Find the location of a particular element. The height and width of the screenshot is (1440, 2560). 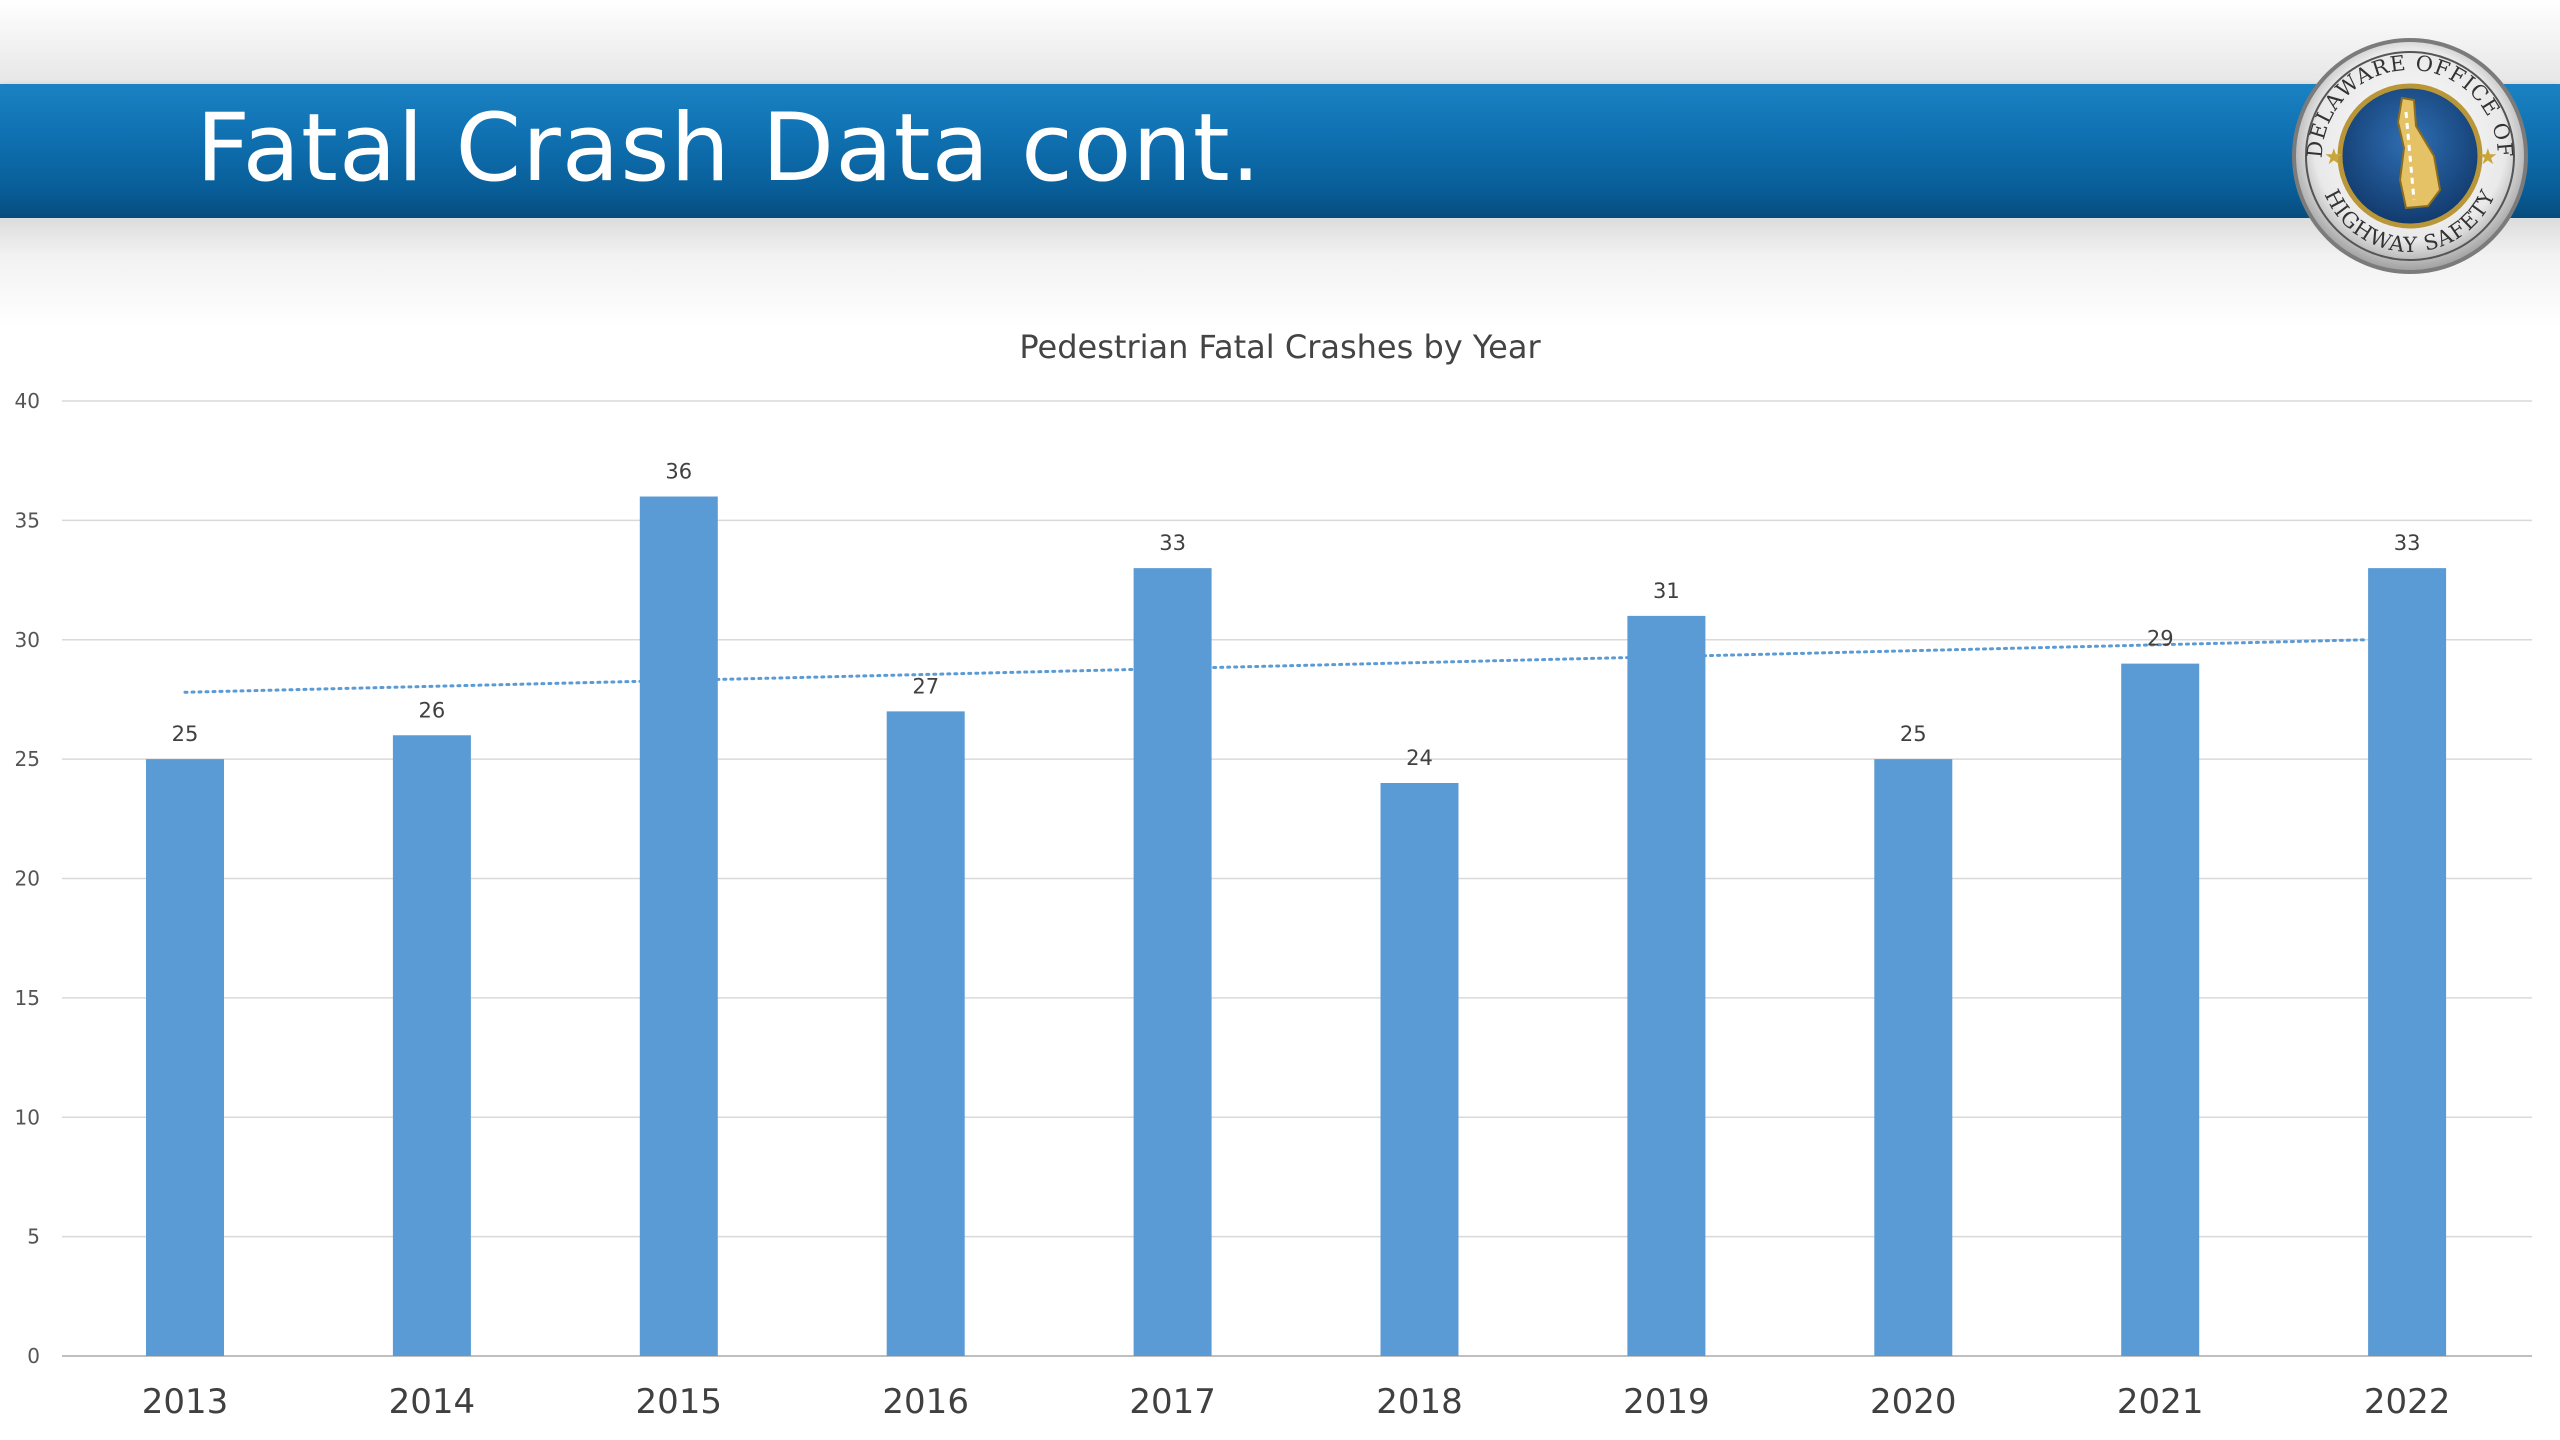

data-label: 29 is located at coordinates (2160, 639).